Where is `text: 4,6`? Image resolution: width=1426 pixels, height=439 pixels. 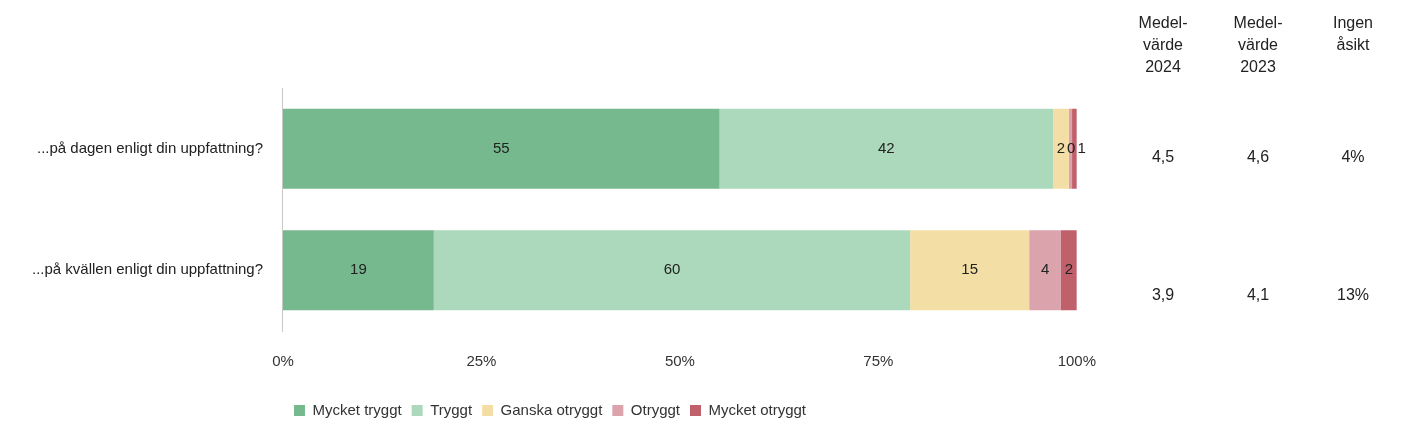 text: 4,6 is located at coordinates (1258, 157).